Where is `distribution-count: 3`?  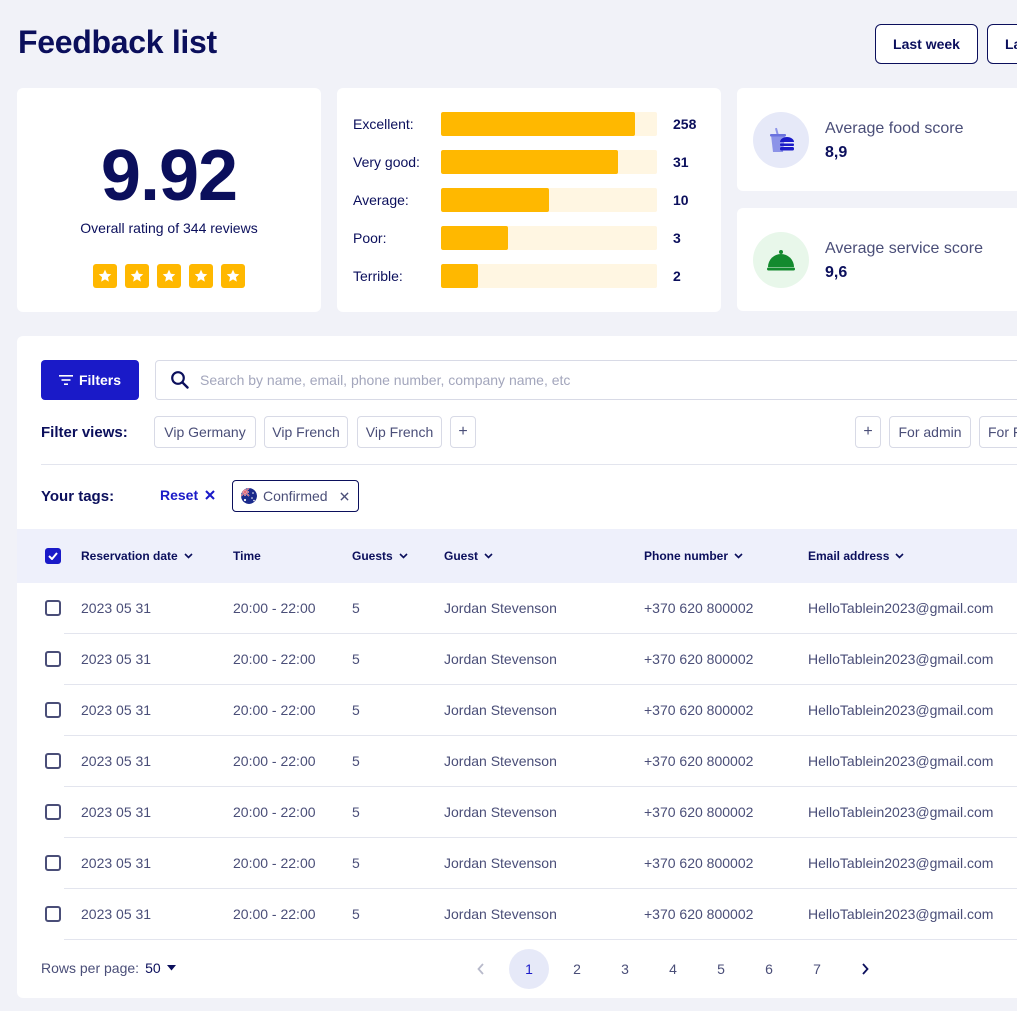 distribution-count: 3 is located at coordinates (677, 238).